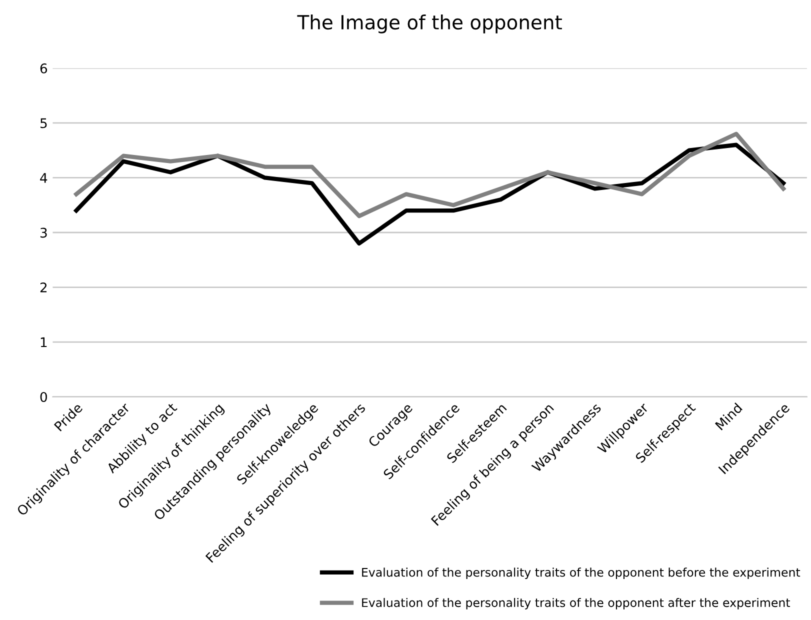 Image resolution: width=811 pixels, height=620 pixels. Describe the element at coordinates (43, 233) in the screenshot. I see `y-tick-label: 3` at that location.